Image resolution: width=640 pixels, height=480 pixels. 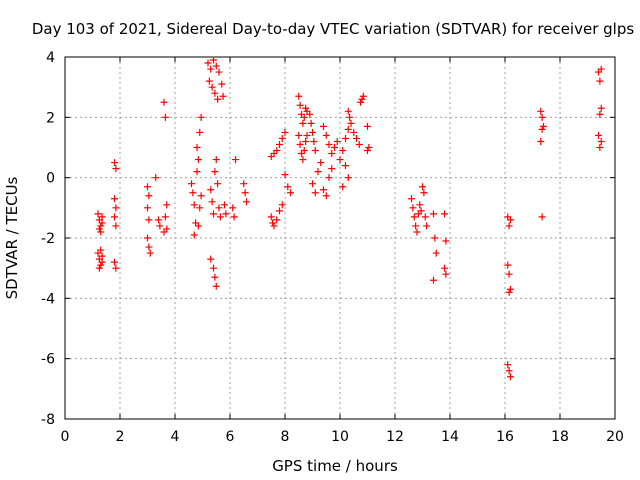 I want to click on x-tick-label: 4, so click(x=175, y=437).